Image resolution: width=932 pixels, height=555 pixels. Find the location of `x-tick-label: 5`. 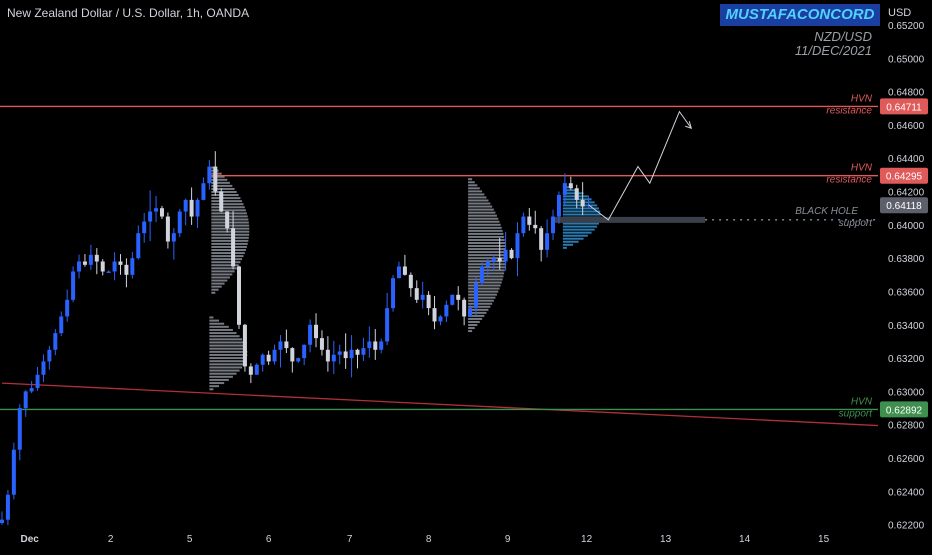

x-tick-label: 5 is located at coordinates (190, 539).